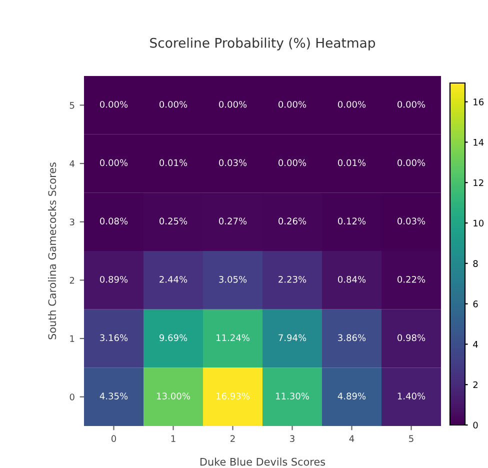 This screenshot has width=488, height=468. I want to click on data-label: 11.24%, so click(233, 338).